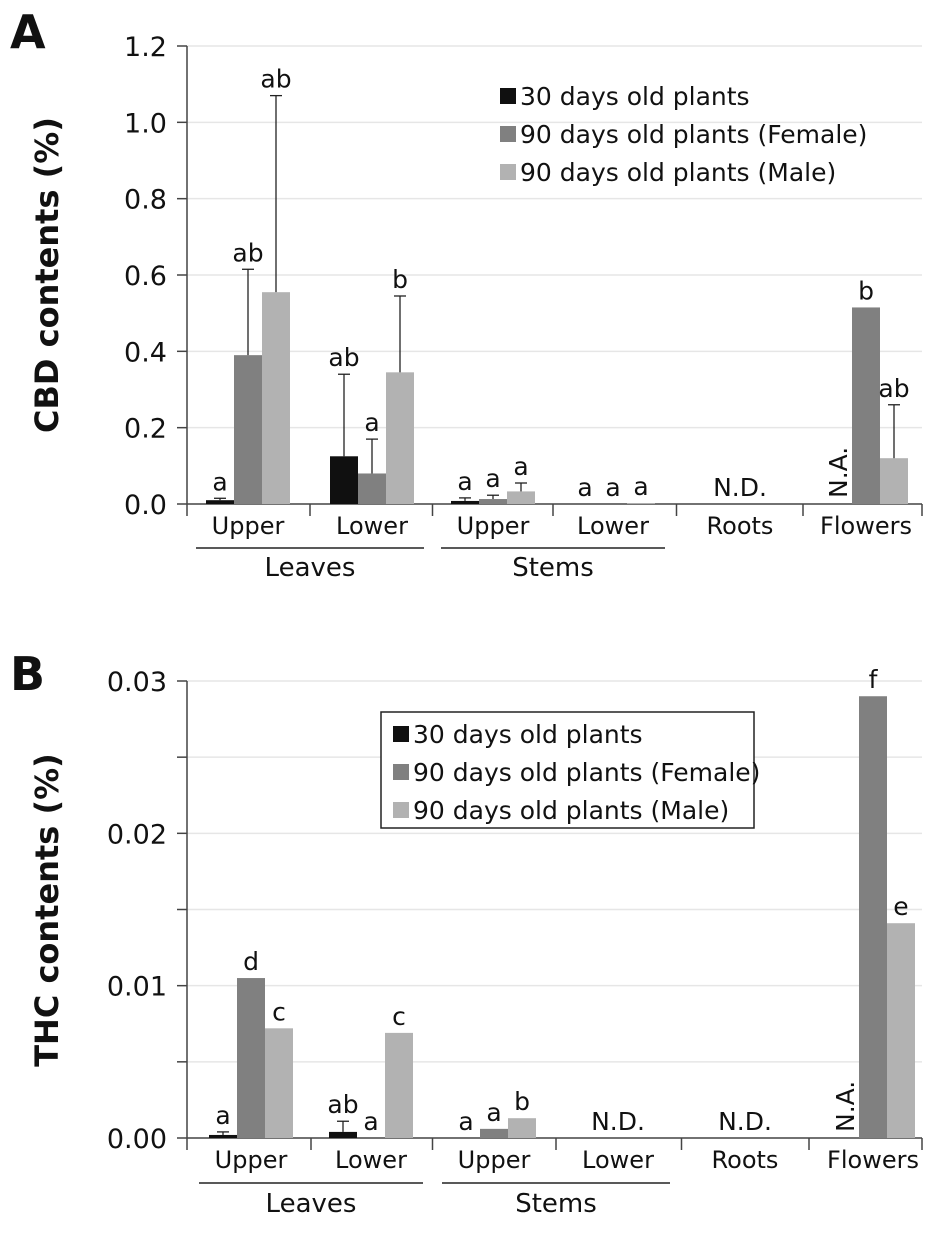 Image resolution: width=951 pixels, height=1237 pixels. I want to click on y-tick-label: 0.4, so click(145, 352).